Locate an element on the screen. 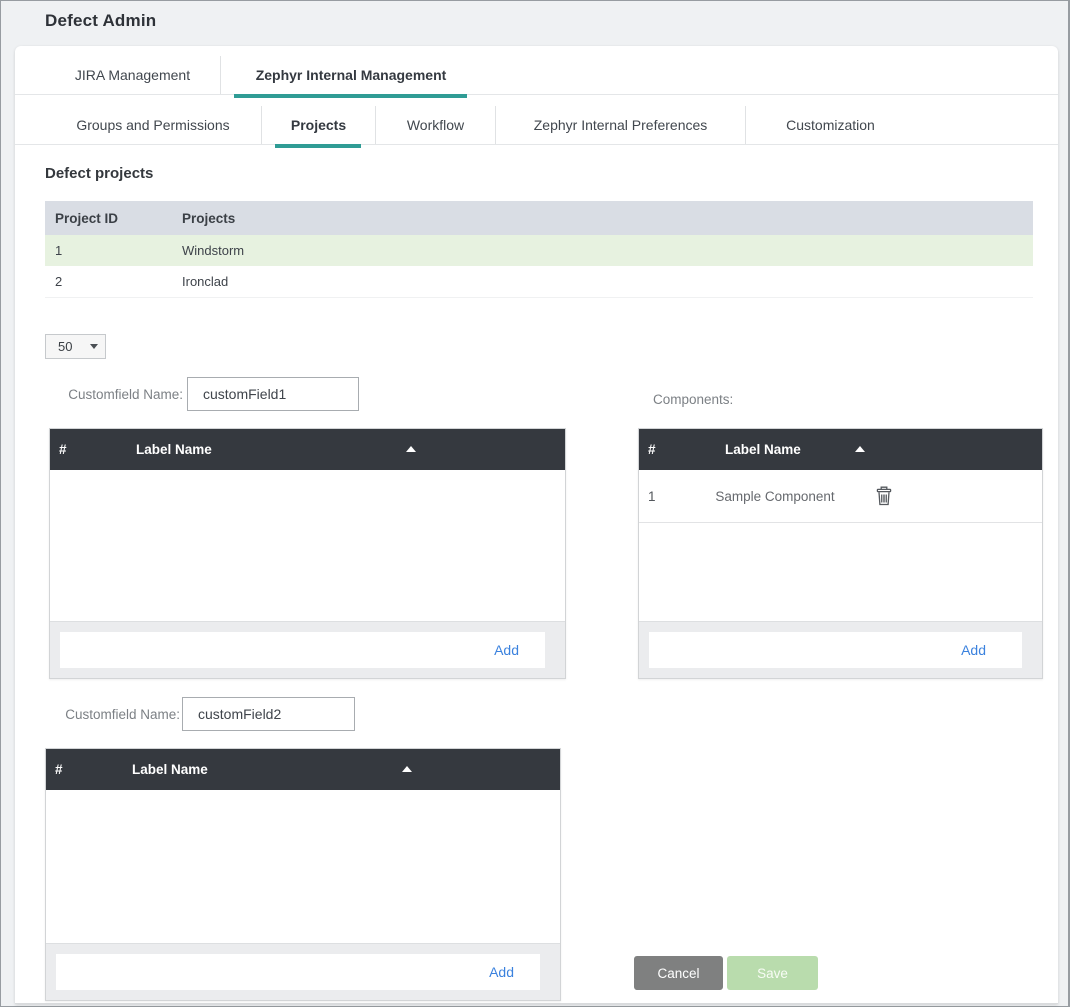 The width and height of the screenshot is (1070, 1007). customfield2-input is located at coordinates (268, 714).